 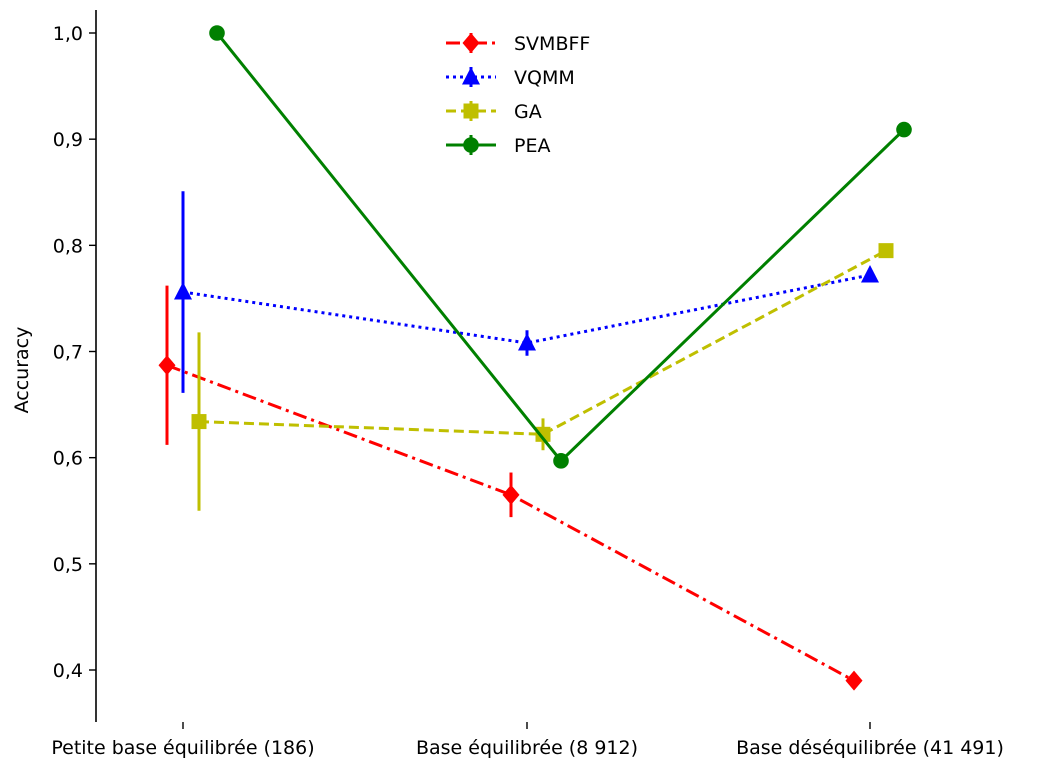 What do you see at coordinates (532, 146) in the screenshot?
I see `legend-label: PEA` at bounding box center [532, 146].